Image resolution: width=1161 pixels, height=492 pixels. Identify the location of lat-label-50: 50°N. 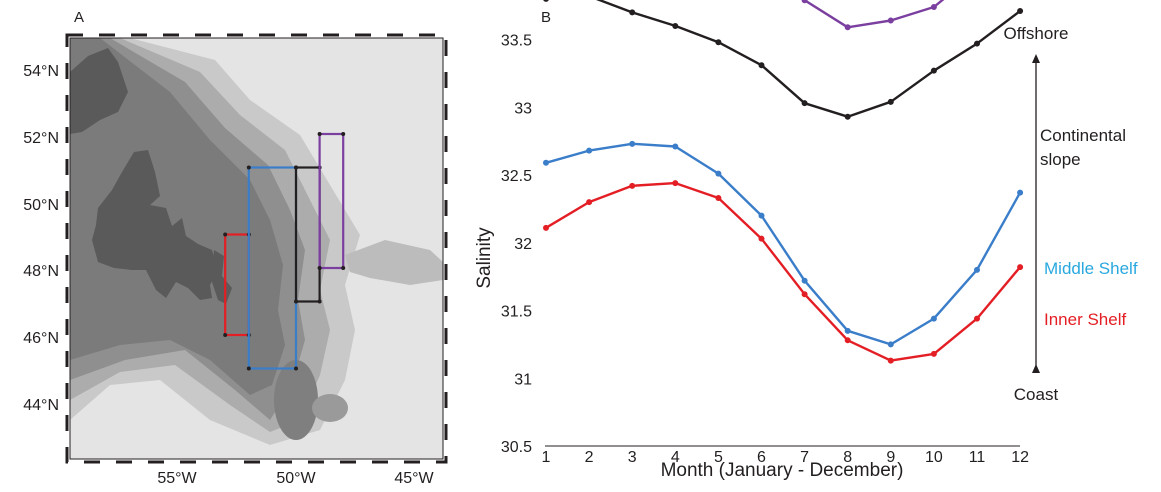
(41, 205).